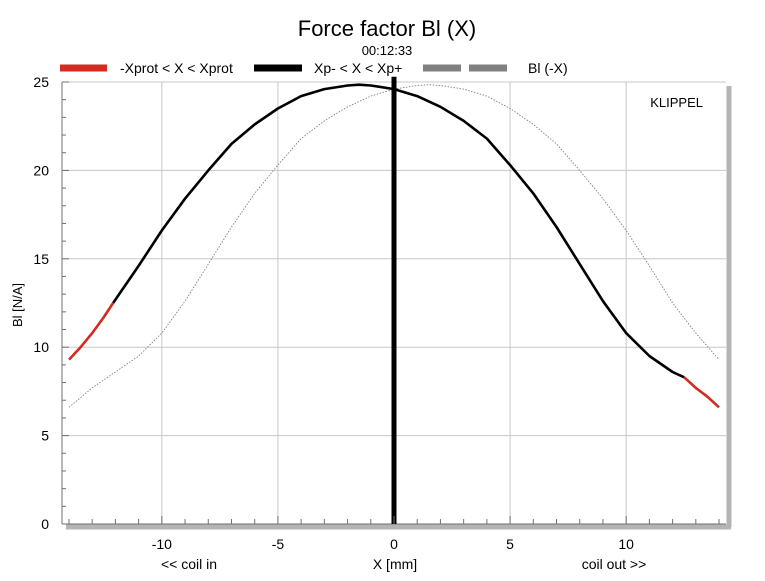  Describe the element at coordinates (614, 564) in the screenshot. I see `coil-out-annotation: coil out >>` at that location.